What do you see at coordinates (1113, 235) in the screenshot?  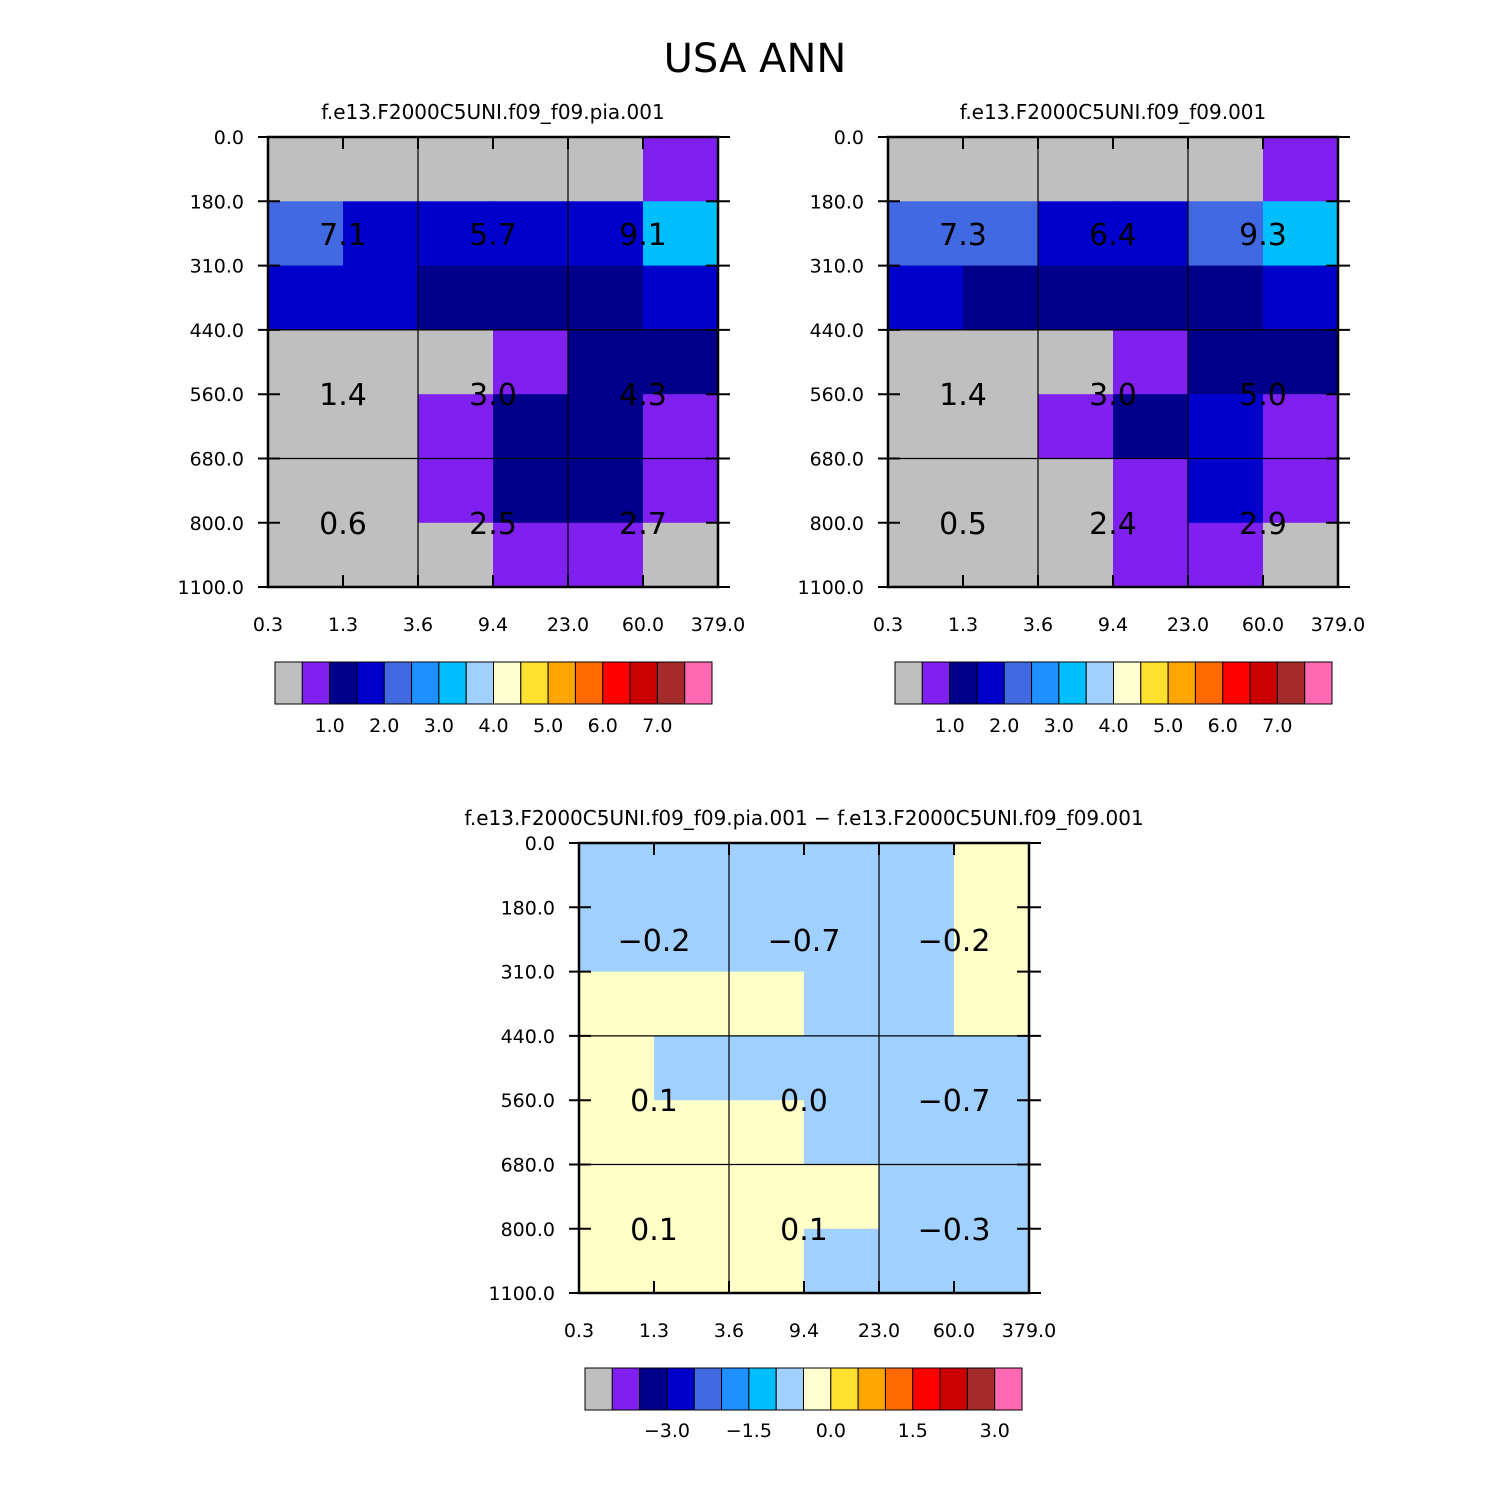 I see `cell-value-label: 6.4` at bounding box center [1113, 235].